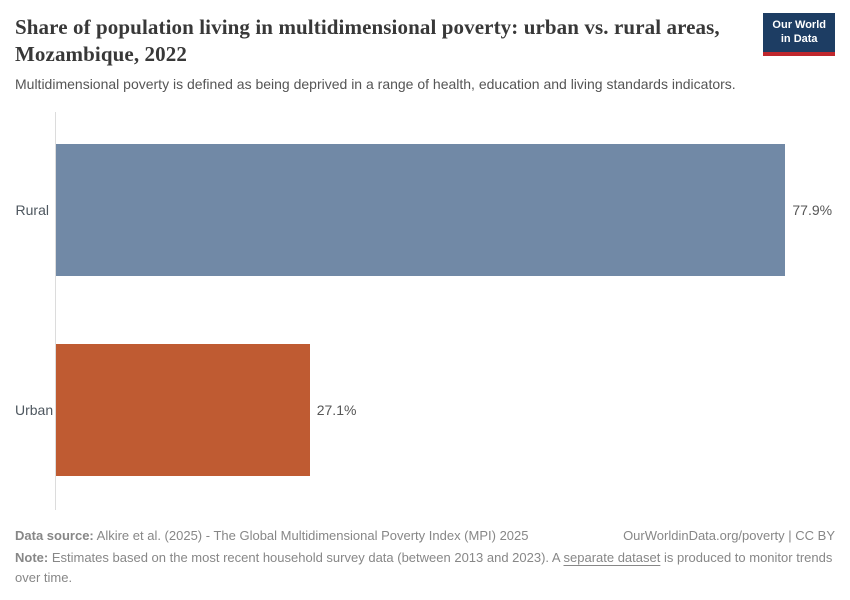 The image size is (850, 600). I want to click on owid-logo-line2: in Data, so click(799, 39).